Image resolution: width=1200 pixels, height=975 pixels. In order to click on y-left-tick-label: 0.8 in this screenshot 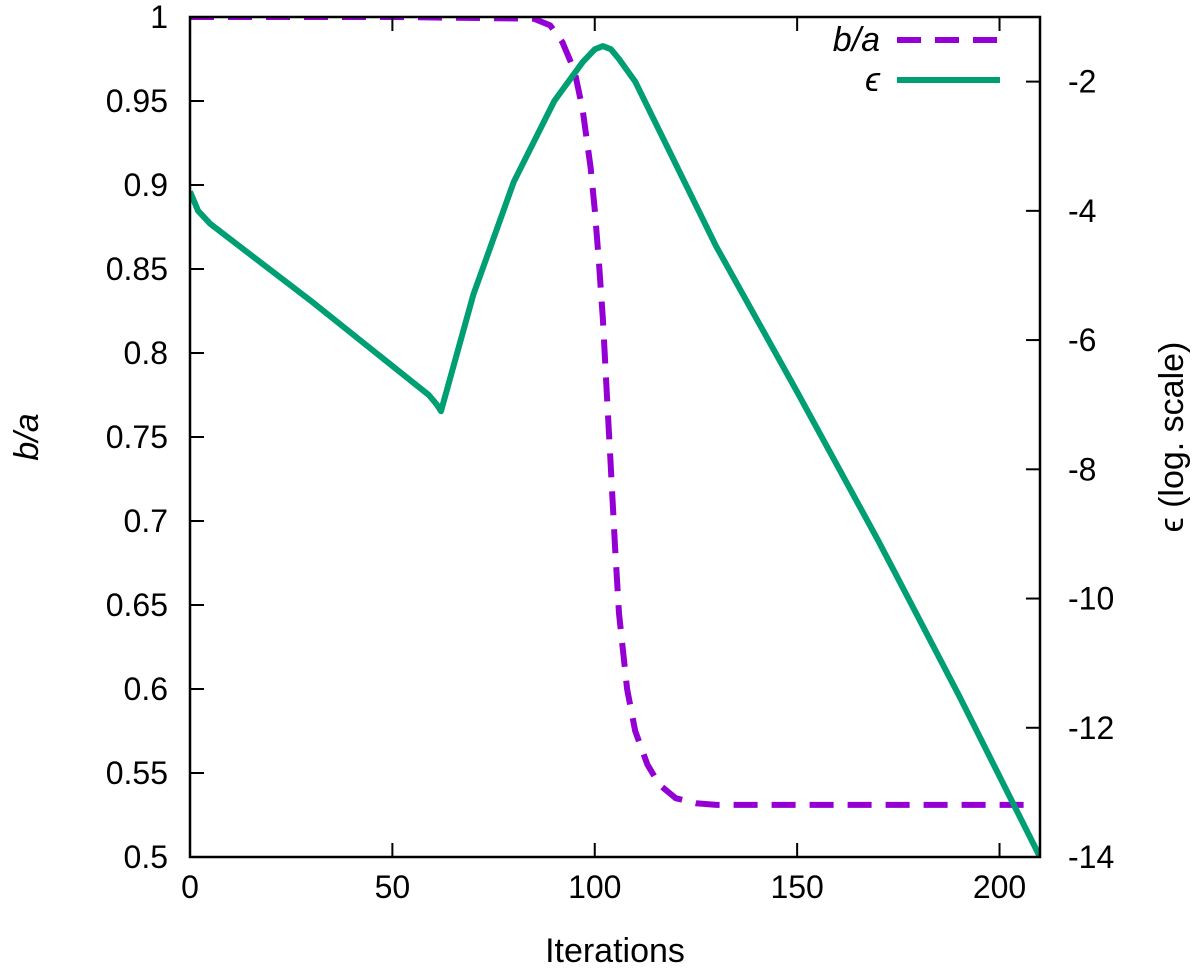, I will do `click(146, 353)`.